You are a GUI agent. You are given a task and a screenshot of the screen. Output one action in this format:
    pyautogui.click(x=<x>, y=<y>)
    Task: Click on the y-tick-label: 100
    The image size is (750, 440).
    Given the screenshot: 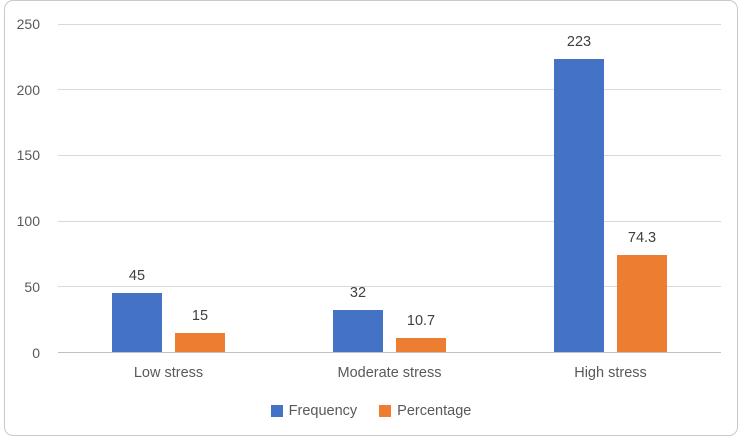 What is the action you would take?
    pyautogui.click(x=28, y=221)
    